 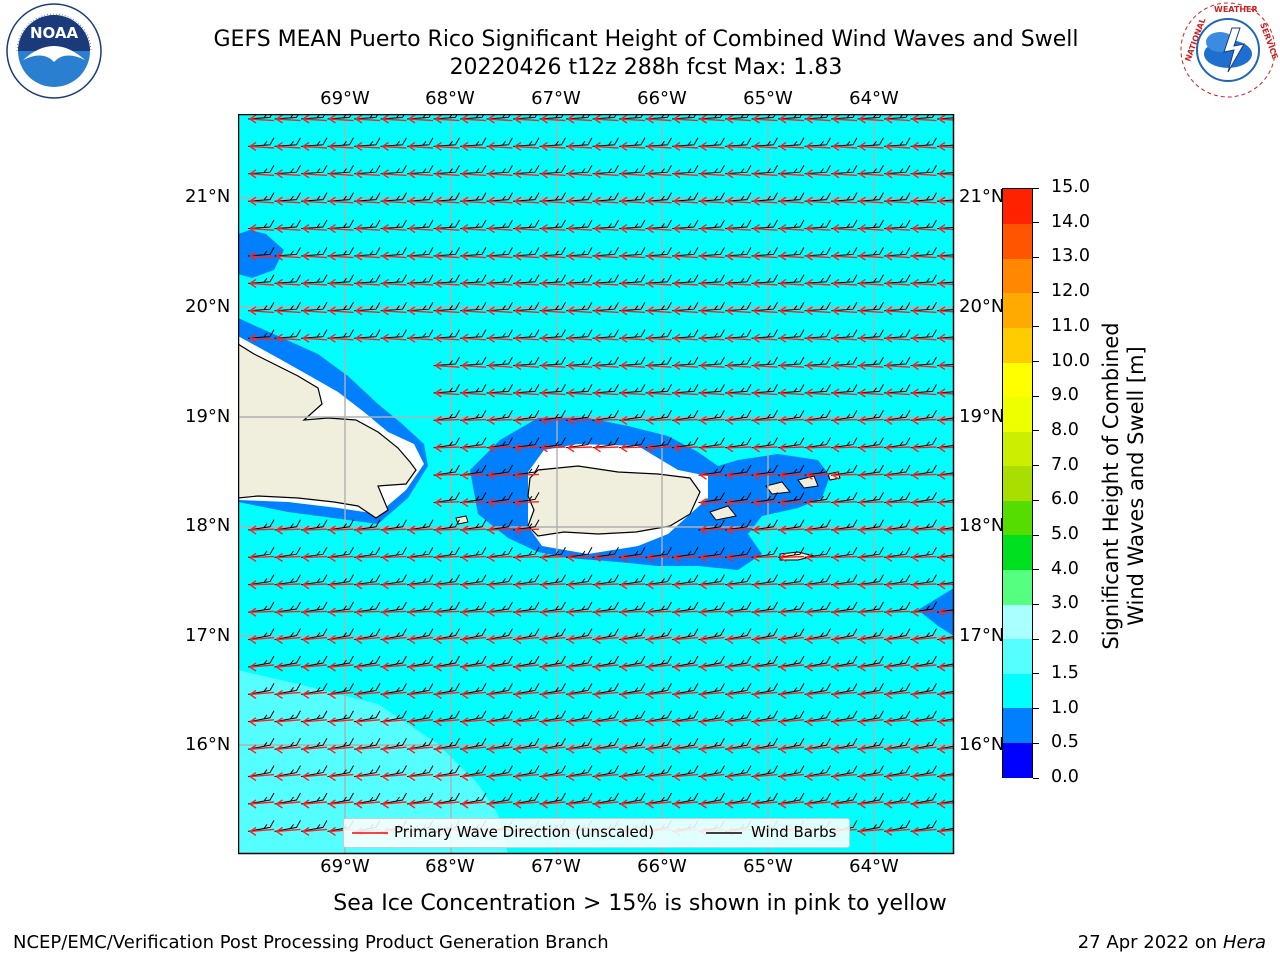 What do you see at coordinates (1150, 942) in the screenshot?
I see `footer-date-text: 27 Apr 2022 on` at bounding box center [1150, 942].